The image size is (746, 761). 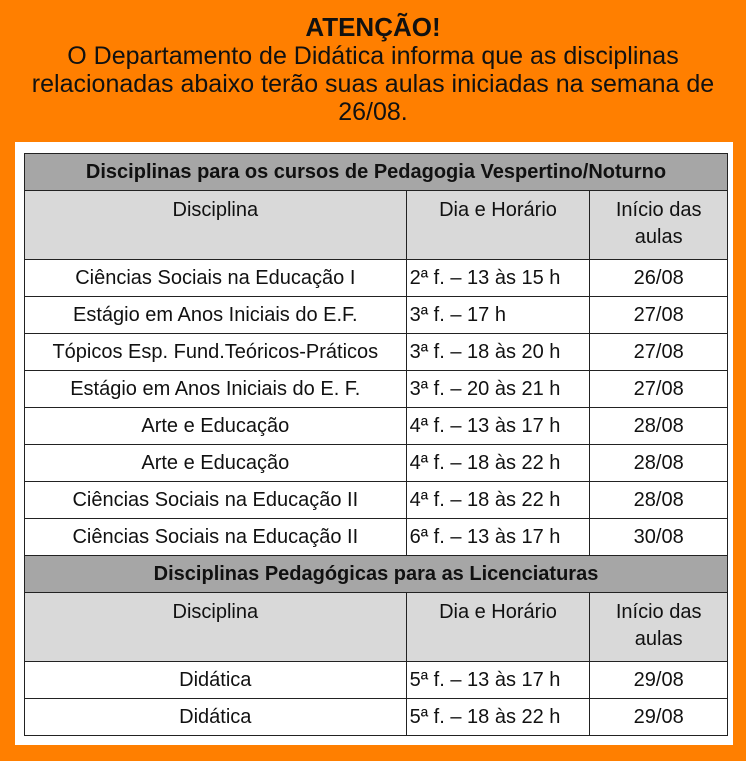 What do you see at coordinates (498, 426) in the screenshot?
I see `schedule-cell: 4ª f. – 13 às 17 h` at bounding box center [498, 426].